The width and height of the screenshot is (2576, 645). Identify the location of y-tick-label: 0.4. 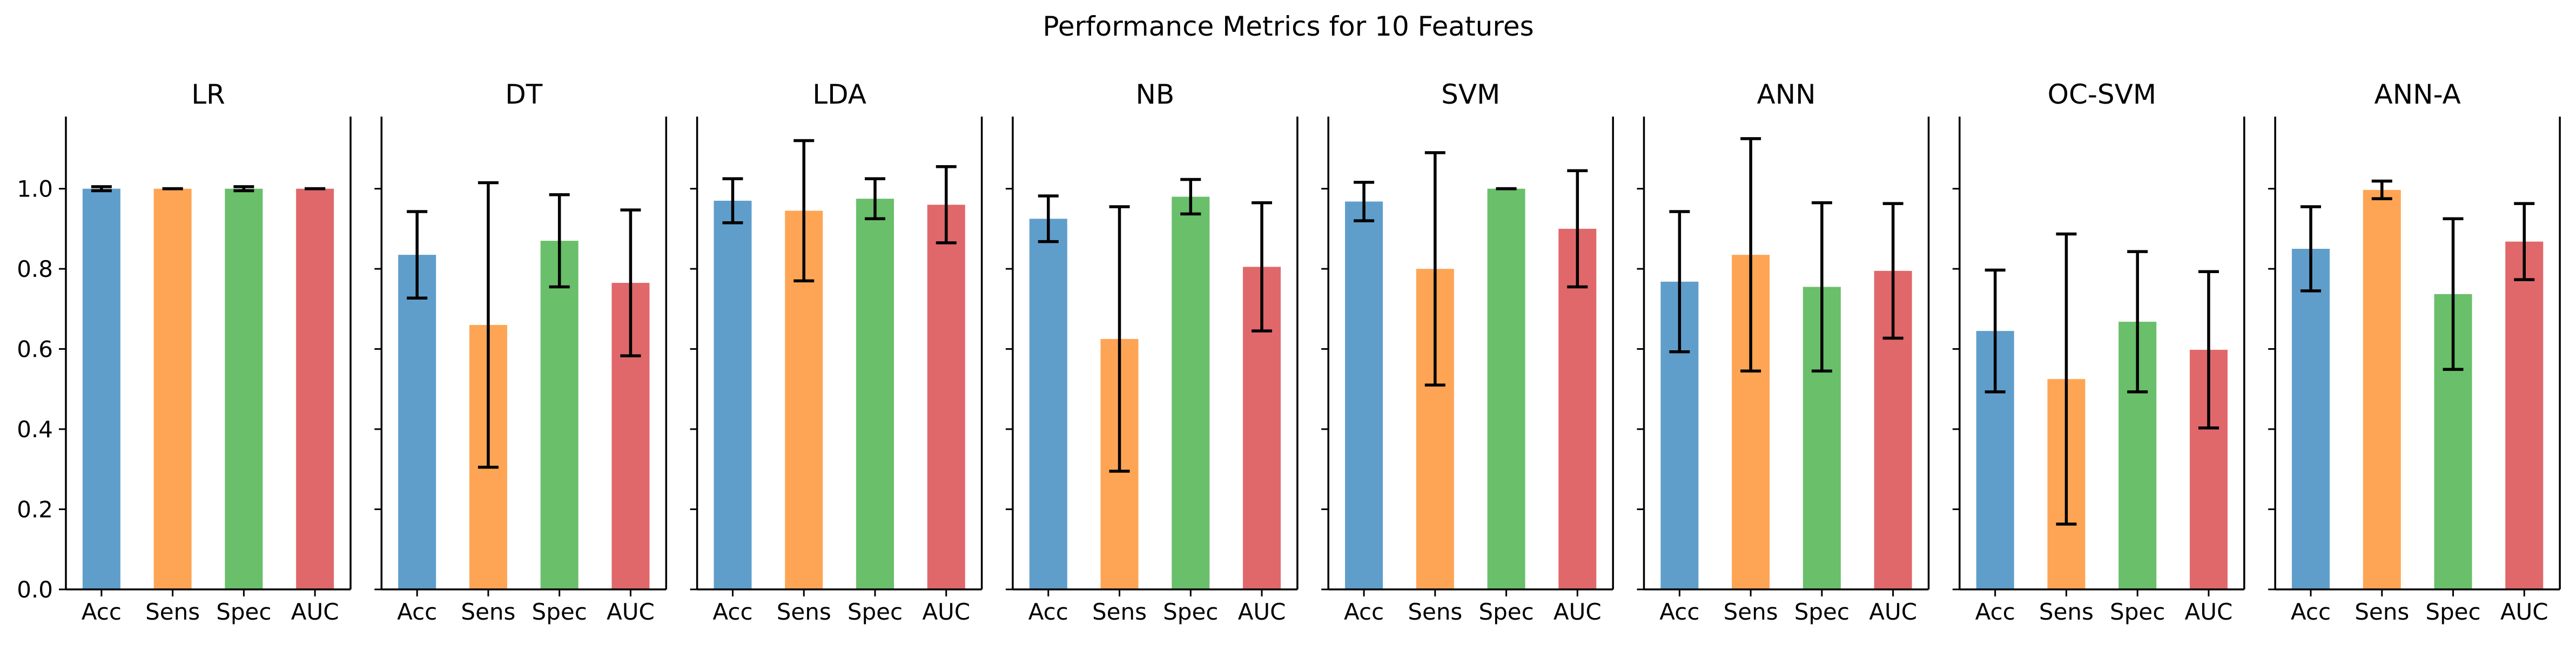
(35, 429).